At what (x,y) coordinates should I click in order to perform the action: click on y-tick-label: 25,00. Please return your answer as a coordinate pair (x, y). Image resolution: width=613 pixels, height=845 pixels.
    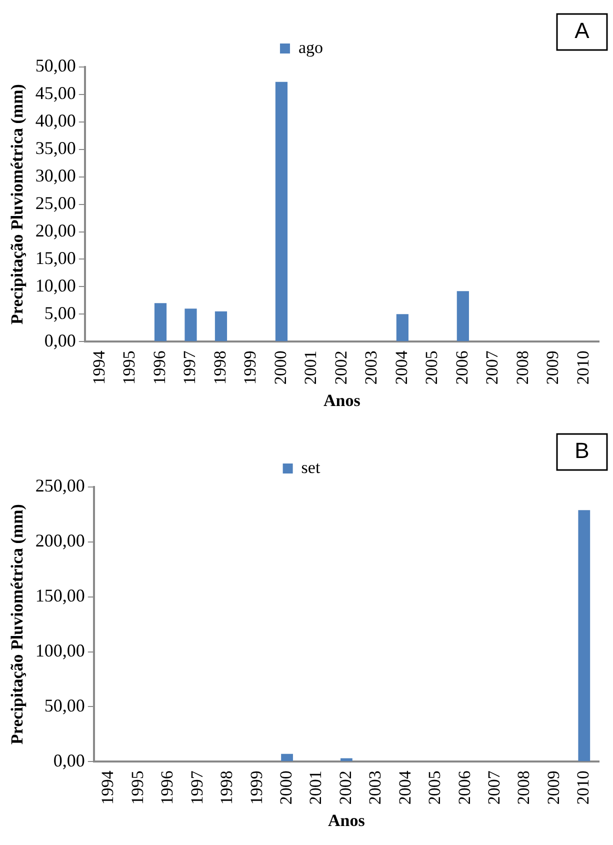
    Looking at the image, I should click on (55, 203).